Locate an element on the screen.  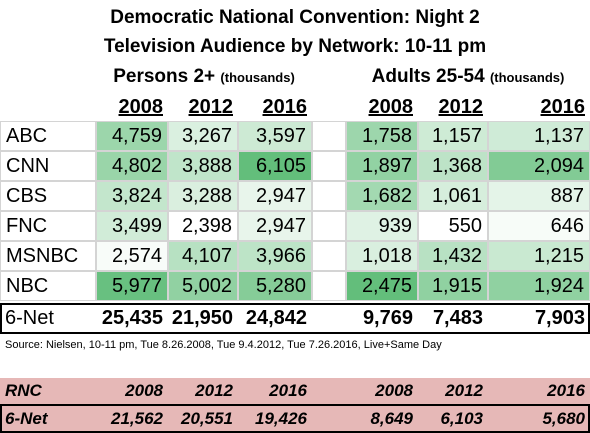
group-header: Persons 2+ (thousands) is located at coordinates (204, 77).